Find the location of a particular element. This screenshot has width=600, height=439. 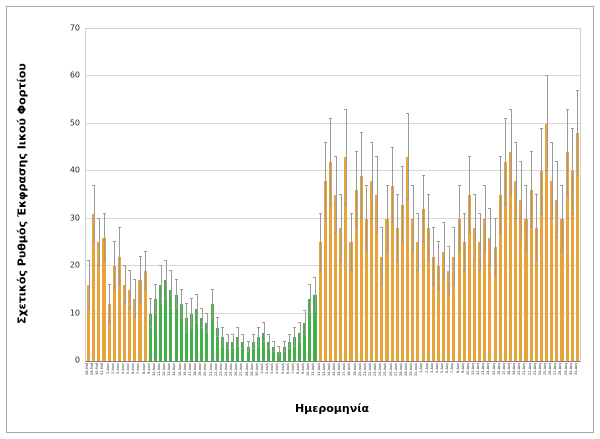

x-tick-label: 31-Μαΐ is located at coordinates (102, 369).